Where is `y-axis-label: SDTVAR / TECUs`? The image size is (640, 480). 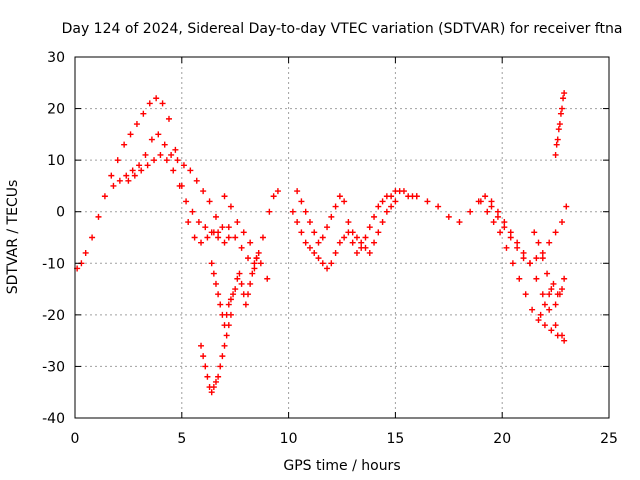 y-axis-label: SDTVAR / TECUs is located at coordinates (13, 237).